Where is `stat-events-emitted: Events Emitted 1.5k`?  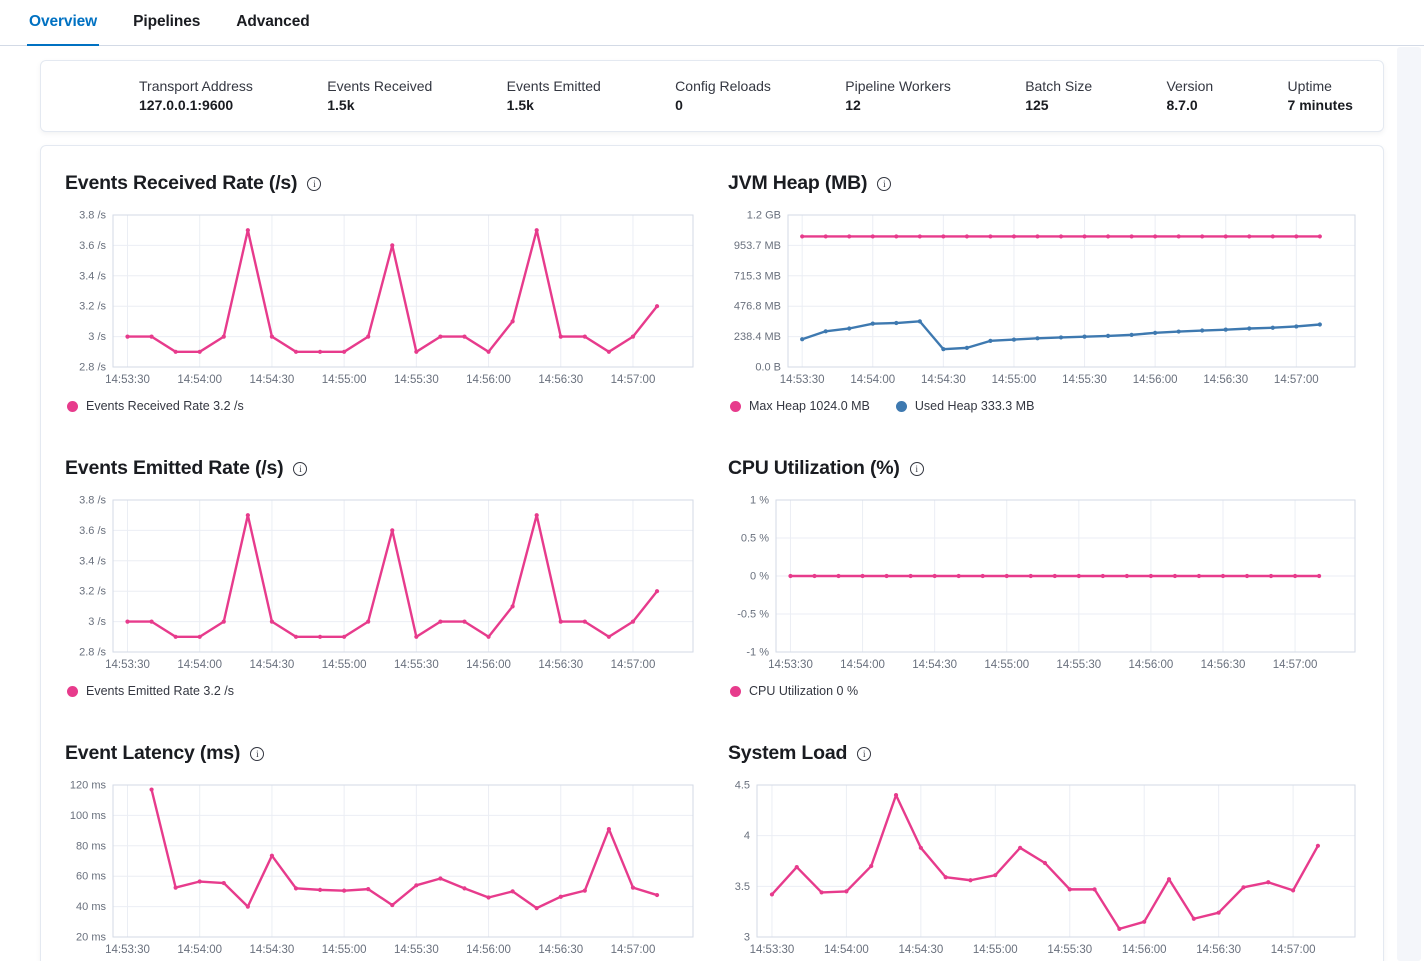 stat-events-emitted: Events Emitted 1.5k is located at coordinates (554, 96).